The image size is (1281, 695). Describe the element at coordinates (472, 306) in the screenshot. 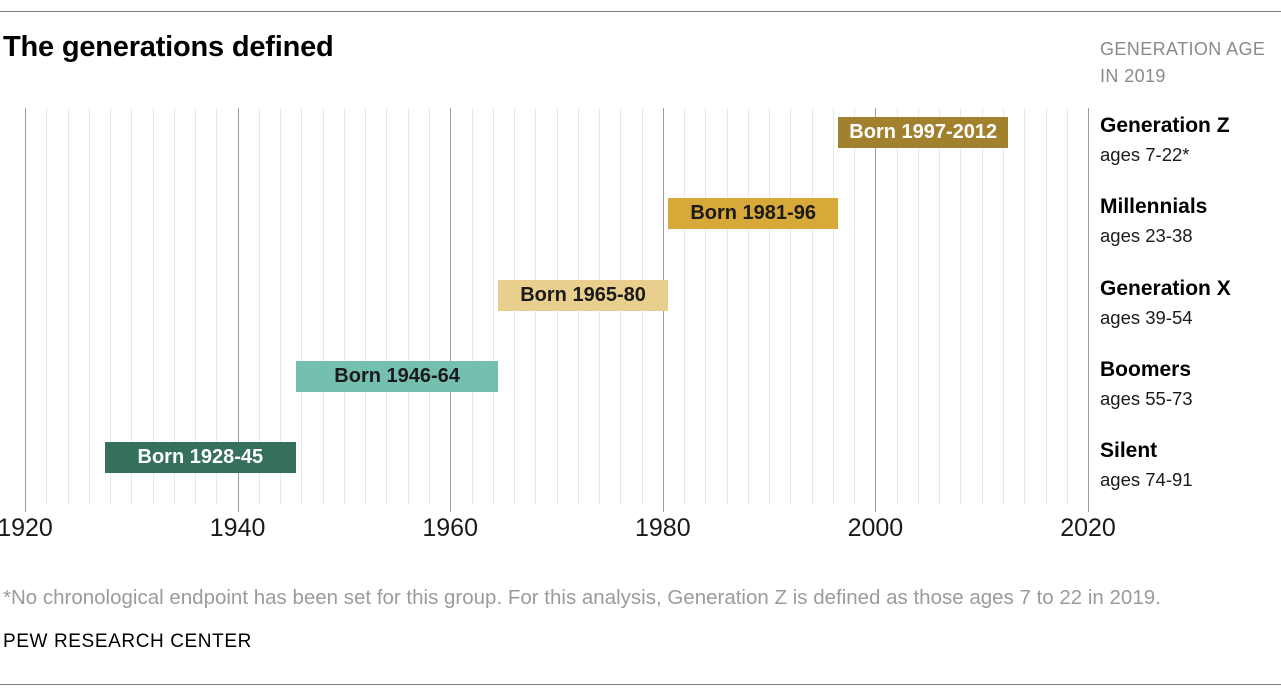

I see `minor-gridline-1962` at that location.